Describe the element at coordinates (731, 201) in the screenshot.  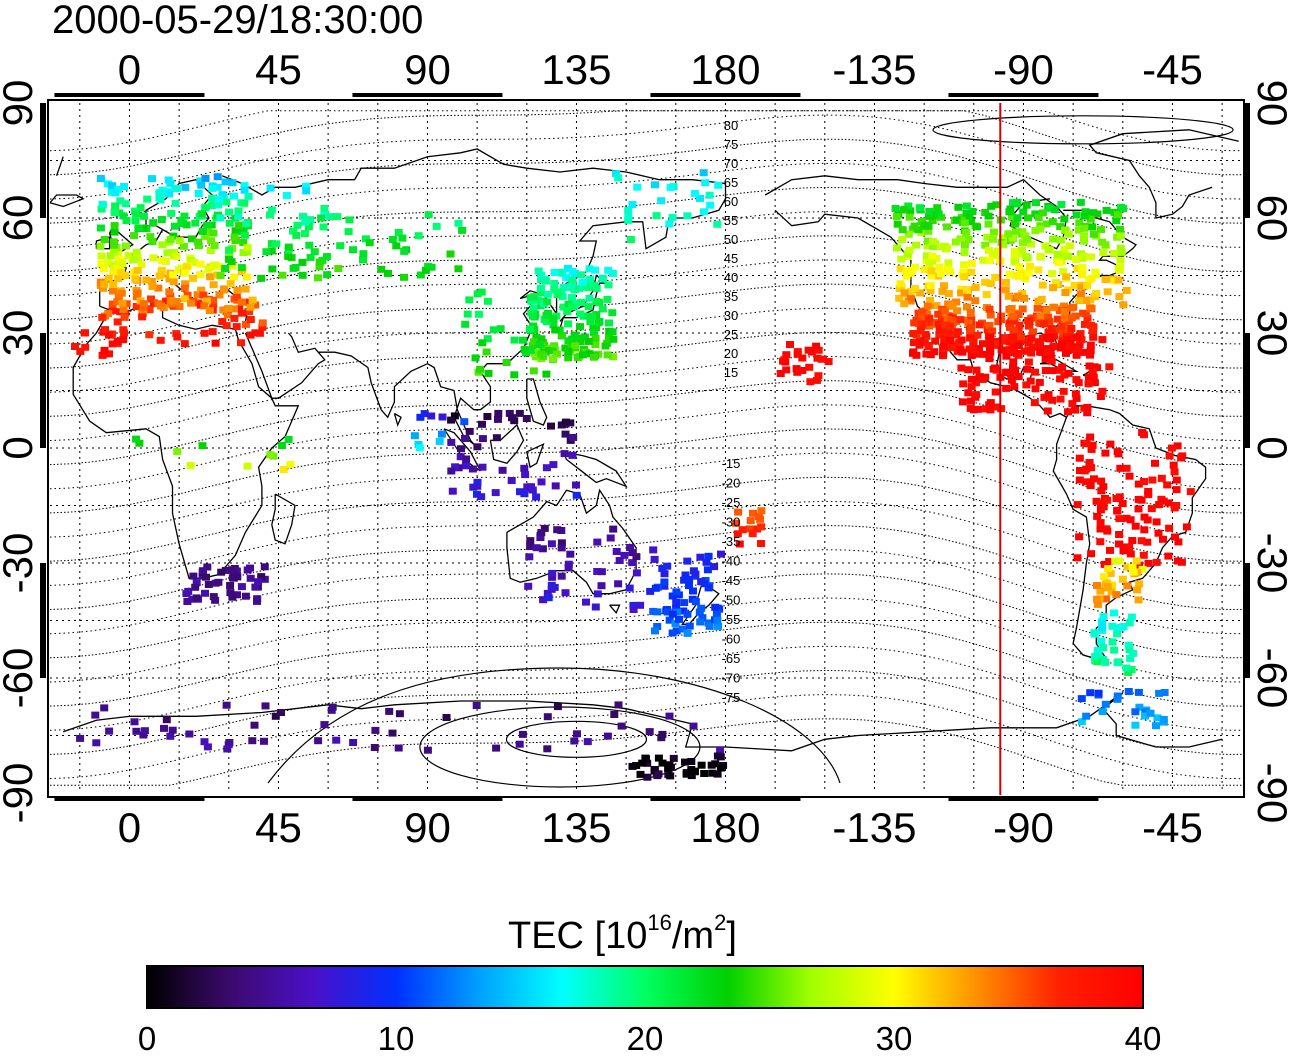
I see `contour-label: 60` at that location.